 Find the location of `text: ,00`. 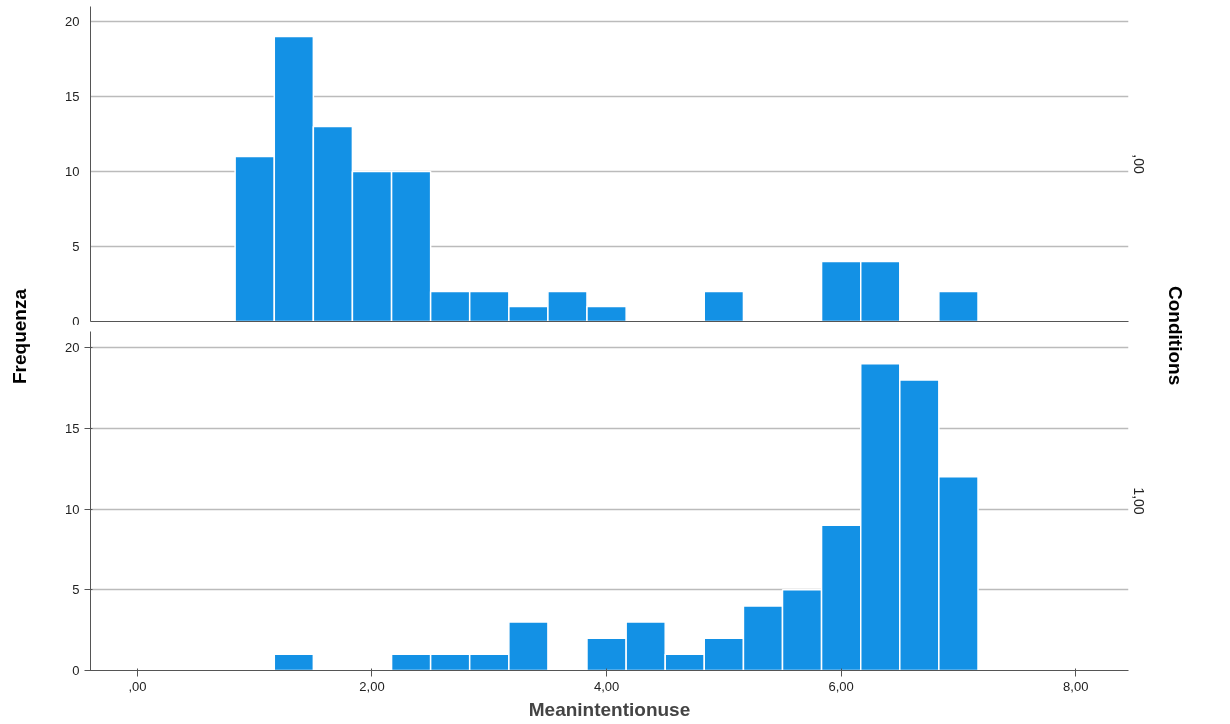

text: ,00 is located at coordinates (1138, 164).